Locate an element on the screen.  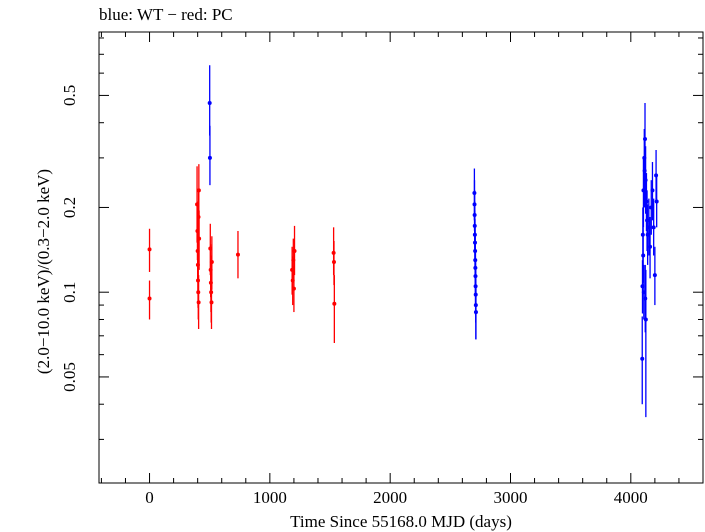
y-tick-label: 0.1 is located at coordinates (69, 292).